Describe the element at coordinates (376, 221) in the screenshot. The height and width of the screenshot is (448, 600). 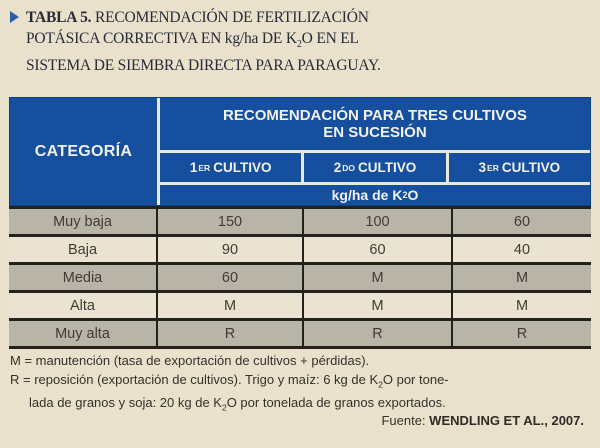
I see `value-cell: 100` at that location.